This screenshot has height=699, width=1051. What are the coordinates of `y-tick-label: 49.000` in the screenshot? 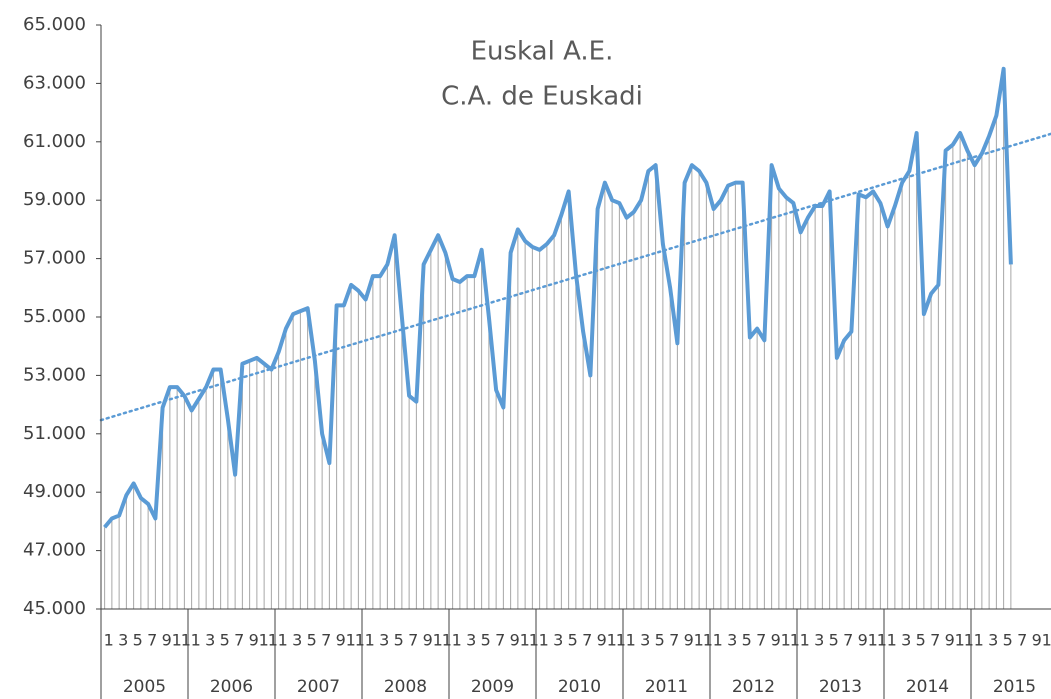 It's located at (54, 491).